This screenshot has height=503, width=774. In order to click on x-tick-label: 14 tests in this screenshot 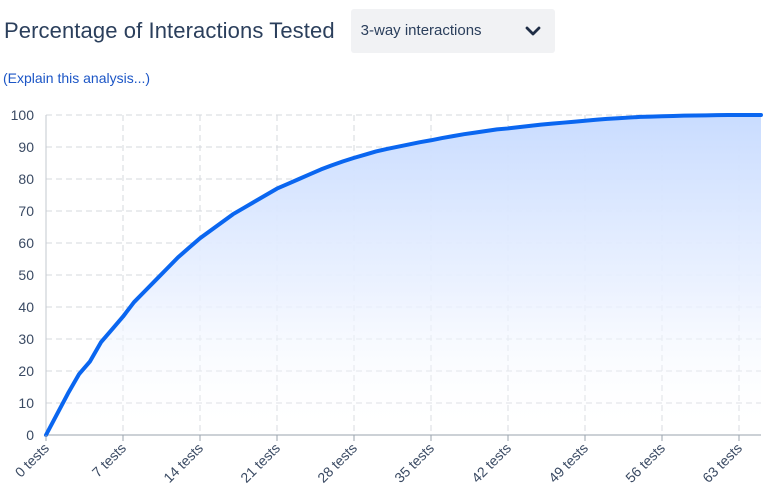, I will do `click(183, 463)`.